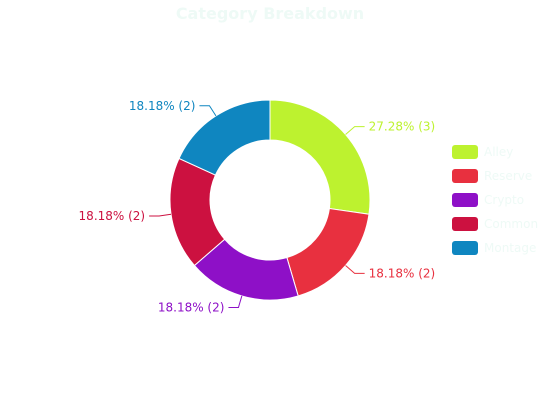 The width and height of the screenshot is (540, 400). What do you see at coordinates (511, 224) in the screenshot?
I see `legend-label-common: Common` at bounding box center [511, 224].